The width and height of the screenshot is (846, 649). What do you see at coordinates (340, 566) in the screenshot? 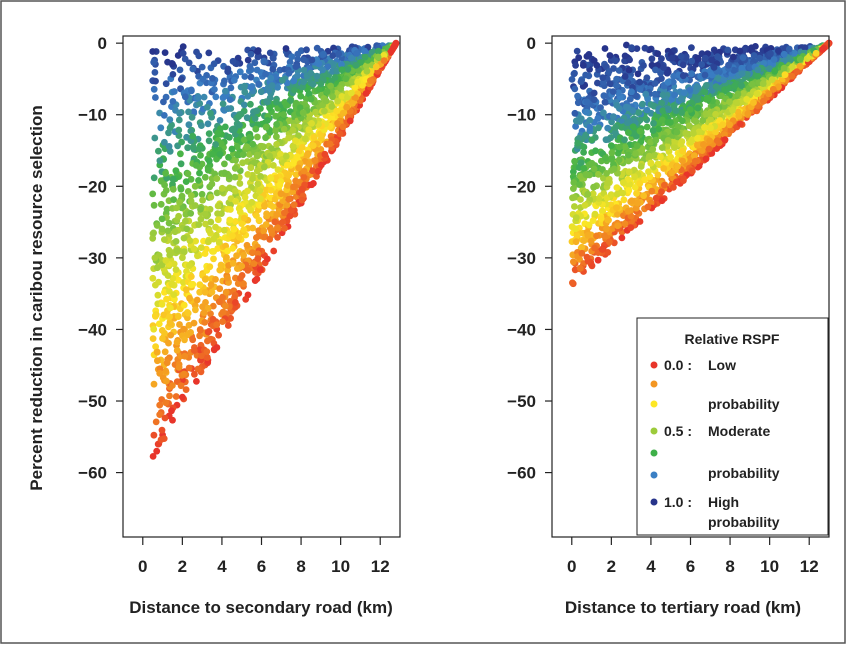
I see `x-tick-label: 10` at bounding box center [340, 566].